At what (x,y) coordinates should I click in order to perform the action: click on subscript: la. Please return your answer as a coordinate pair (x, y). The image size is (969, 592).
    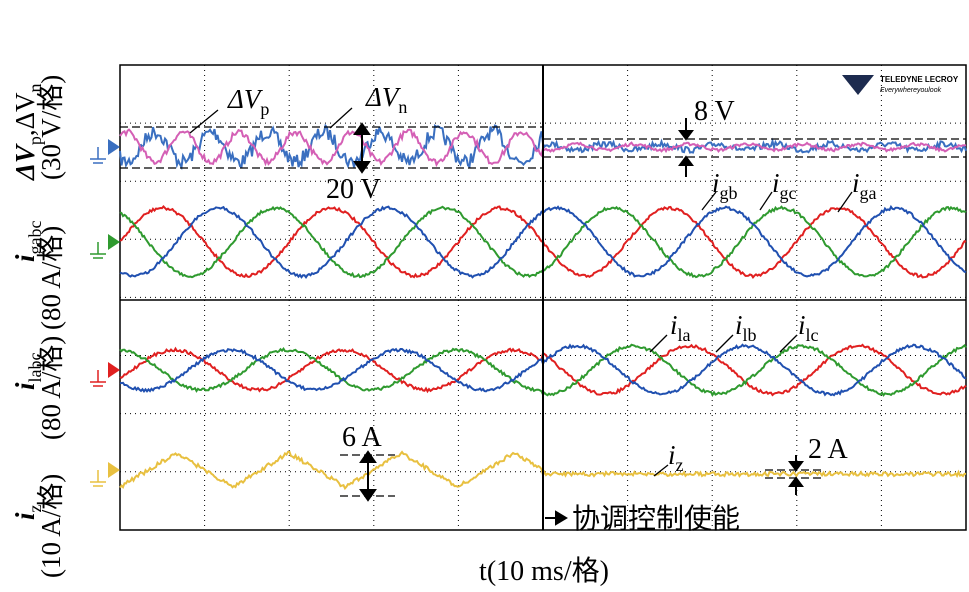
    Looking at the image, I should click on (684, 335).